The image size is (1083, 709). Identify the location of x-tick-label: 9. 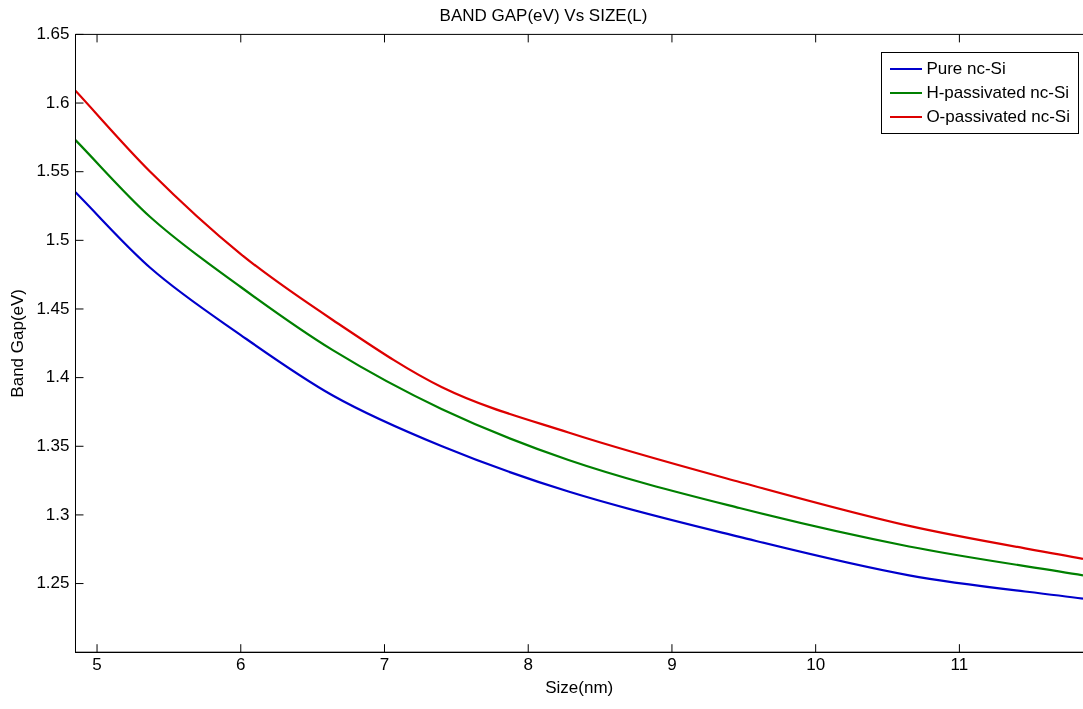
(672, 665).